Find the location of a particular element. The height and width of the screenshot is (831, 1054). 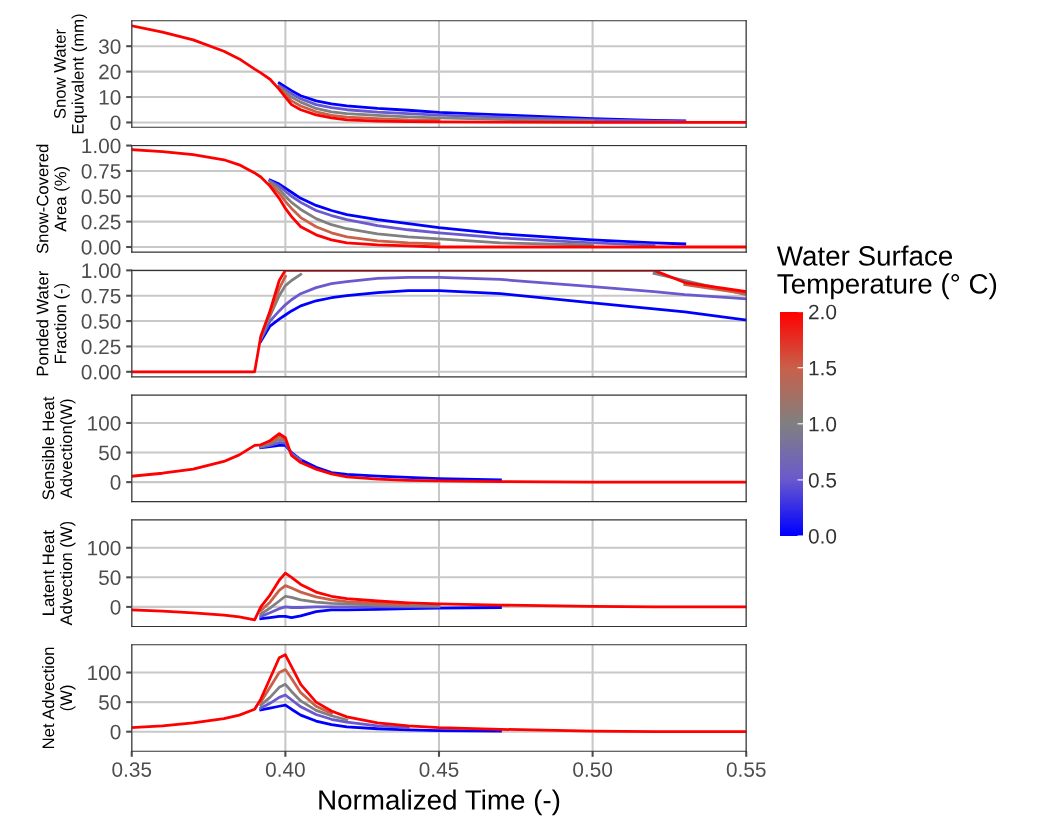

x-axis-title: Normalized Time (-) is located at coordinates (439, 802).